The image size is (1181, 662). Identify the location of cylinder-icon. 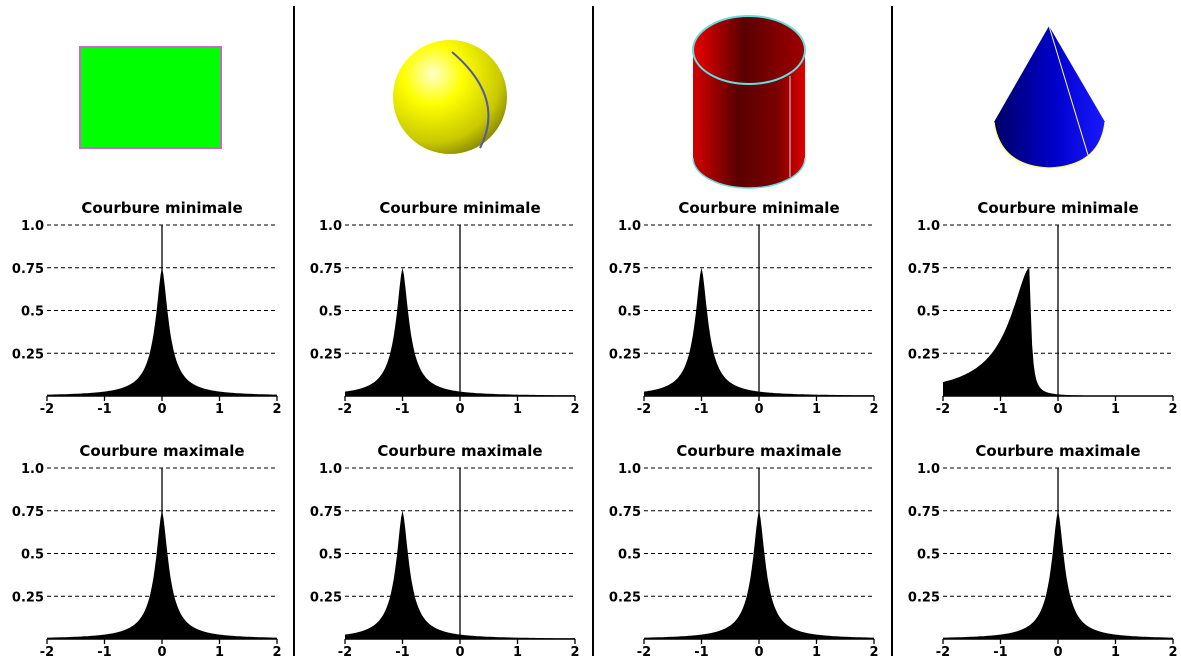
(749, 102).